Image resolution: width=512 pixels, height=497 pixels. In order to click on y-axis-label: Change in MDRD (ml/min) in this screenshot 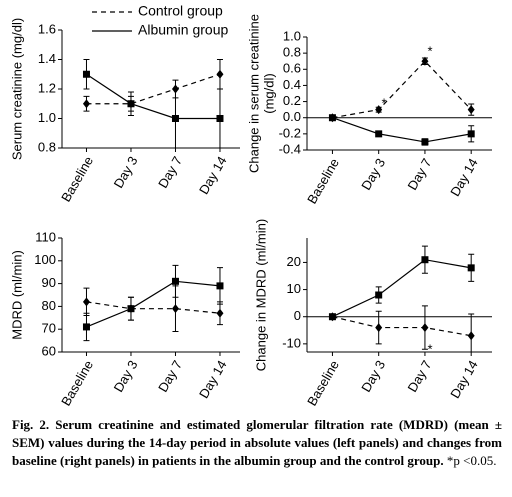, I will do `click(260, 295)`.